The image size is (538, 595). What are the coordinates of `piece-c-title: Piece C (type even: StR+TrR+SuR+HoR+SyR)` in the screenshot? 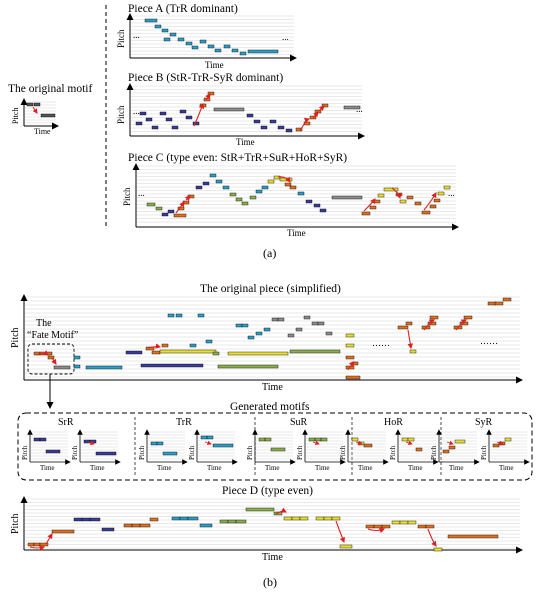 It's located at (237, 158).